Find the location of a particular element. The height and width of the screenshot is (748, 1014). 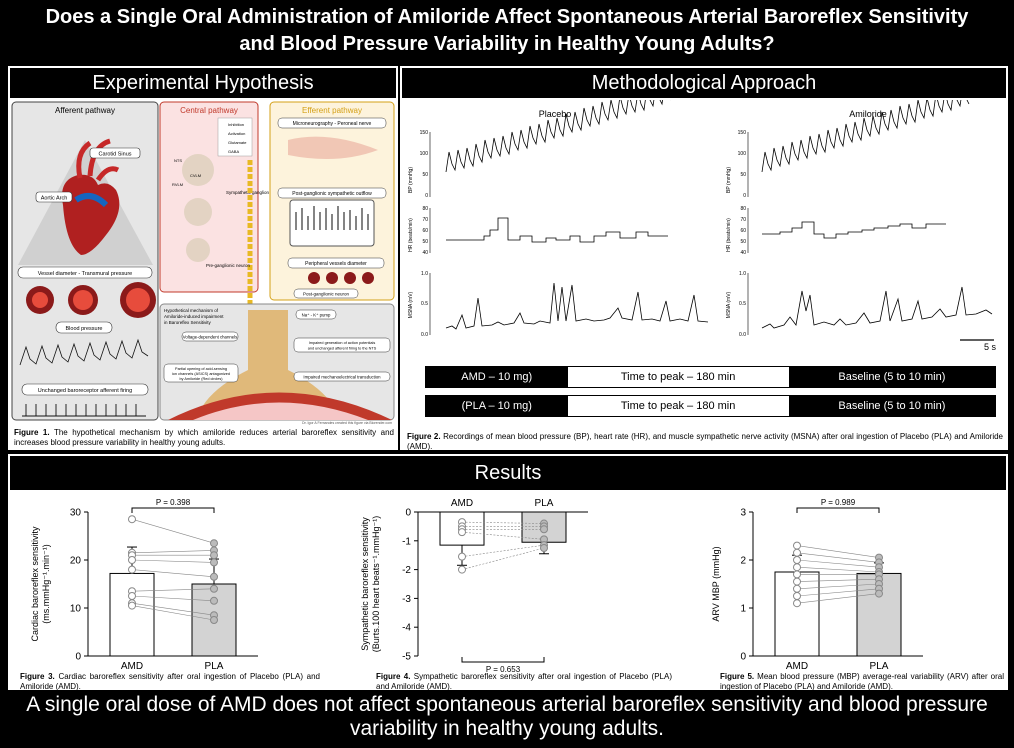

bar-amd is located at coordinates (132, 614).